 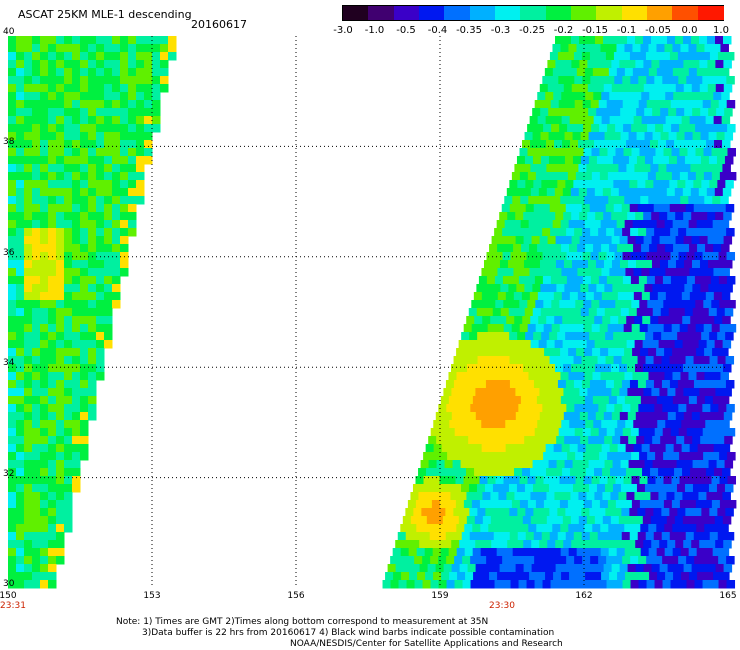 I want to click on colorbar-legend, so click(x=533, y=13).